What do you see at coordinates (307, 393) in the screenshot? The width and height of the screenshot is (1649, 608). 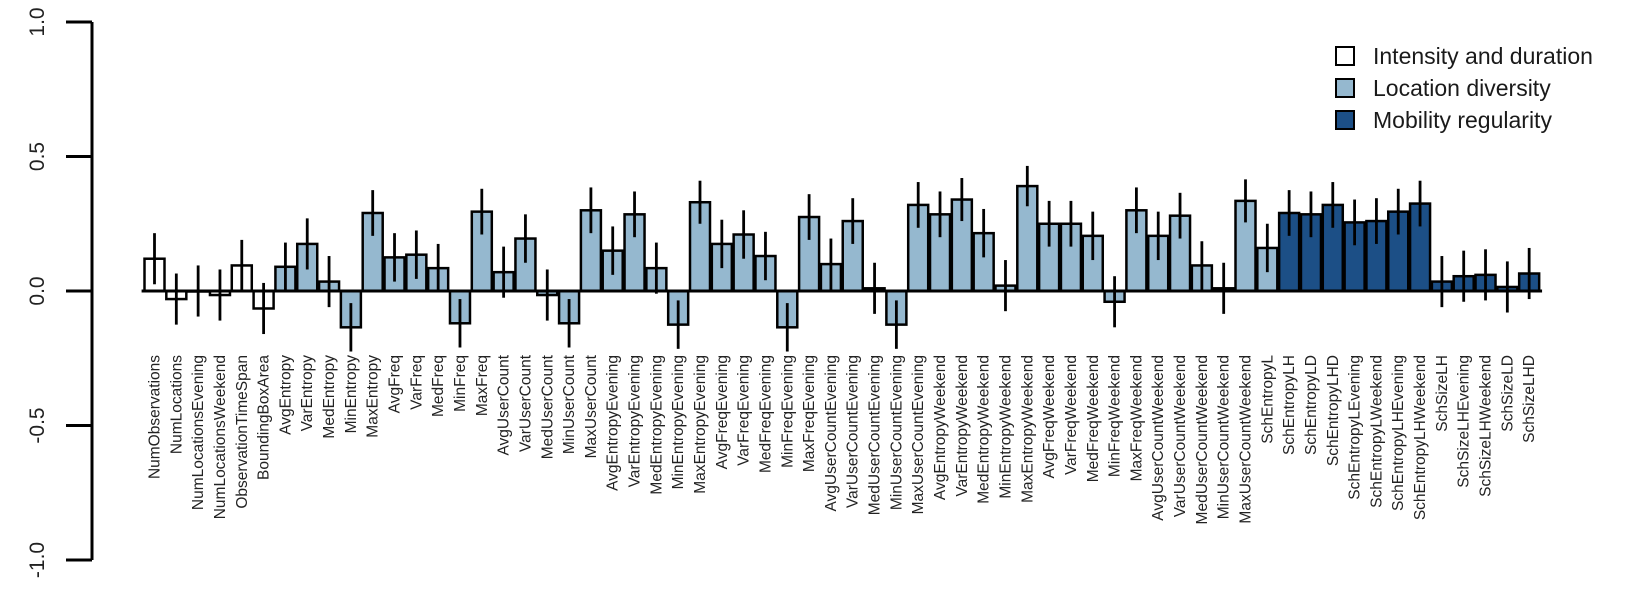 I see `x-tick-label: VarEntropy` at bounding box center [307, 393].